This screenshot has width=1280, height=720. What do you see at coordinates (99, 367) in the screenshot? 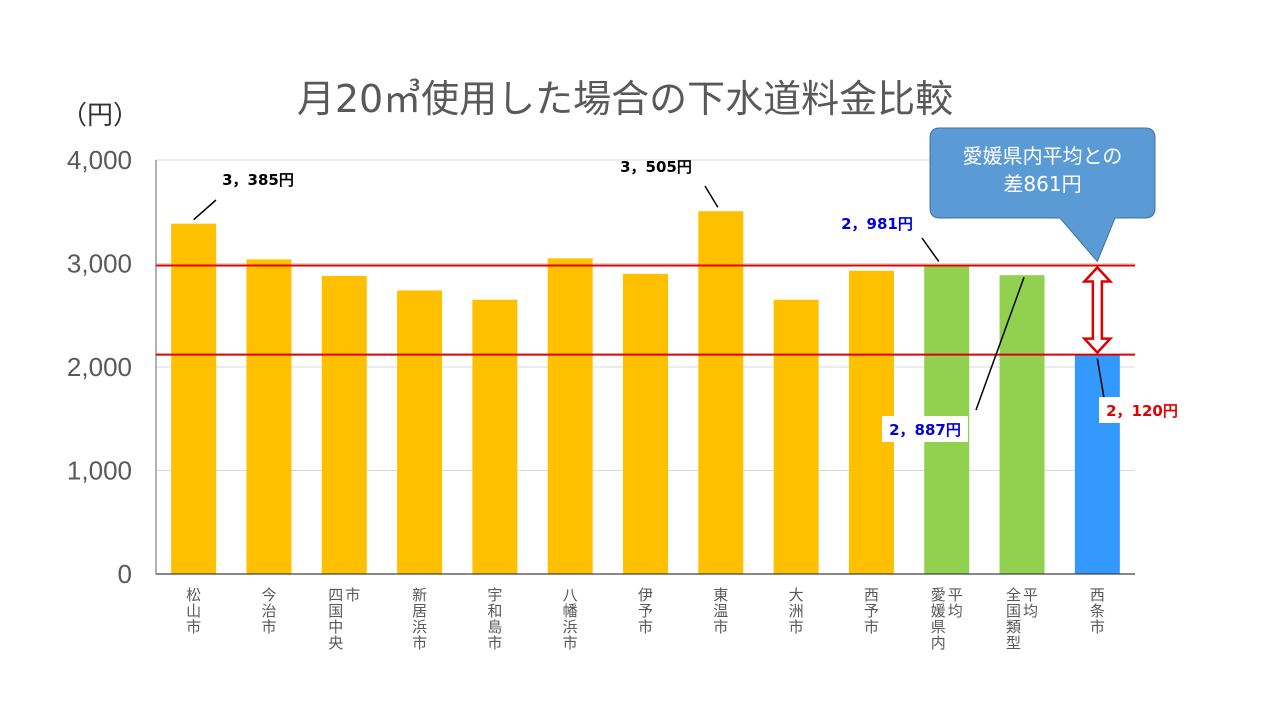
I see `y-tick-label: 2,000` at bounding box center [99, 367].